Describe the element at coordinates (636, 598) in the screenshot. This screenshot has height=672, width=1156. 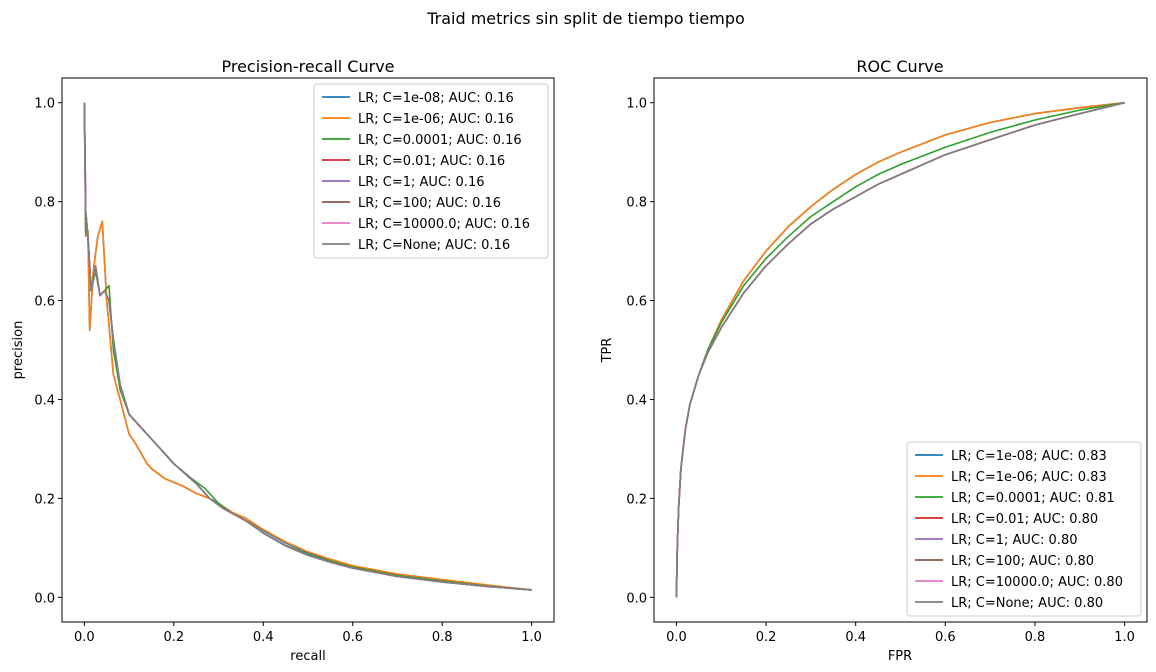
I see `roc-y-tick-label: 0.0` at that location.